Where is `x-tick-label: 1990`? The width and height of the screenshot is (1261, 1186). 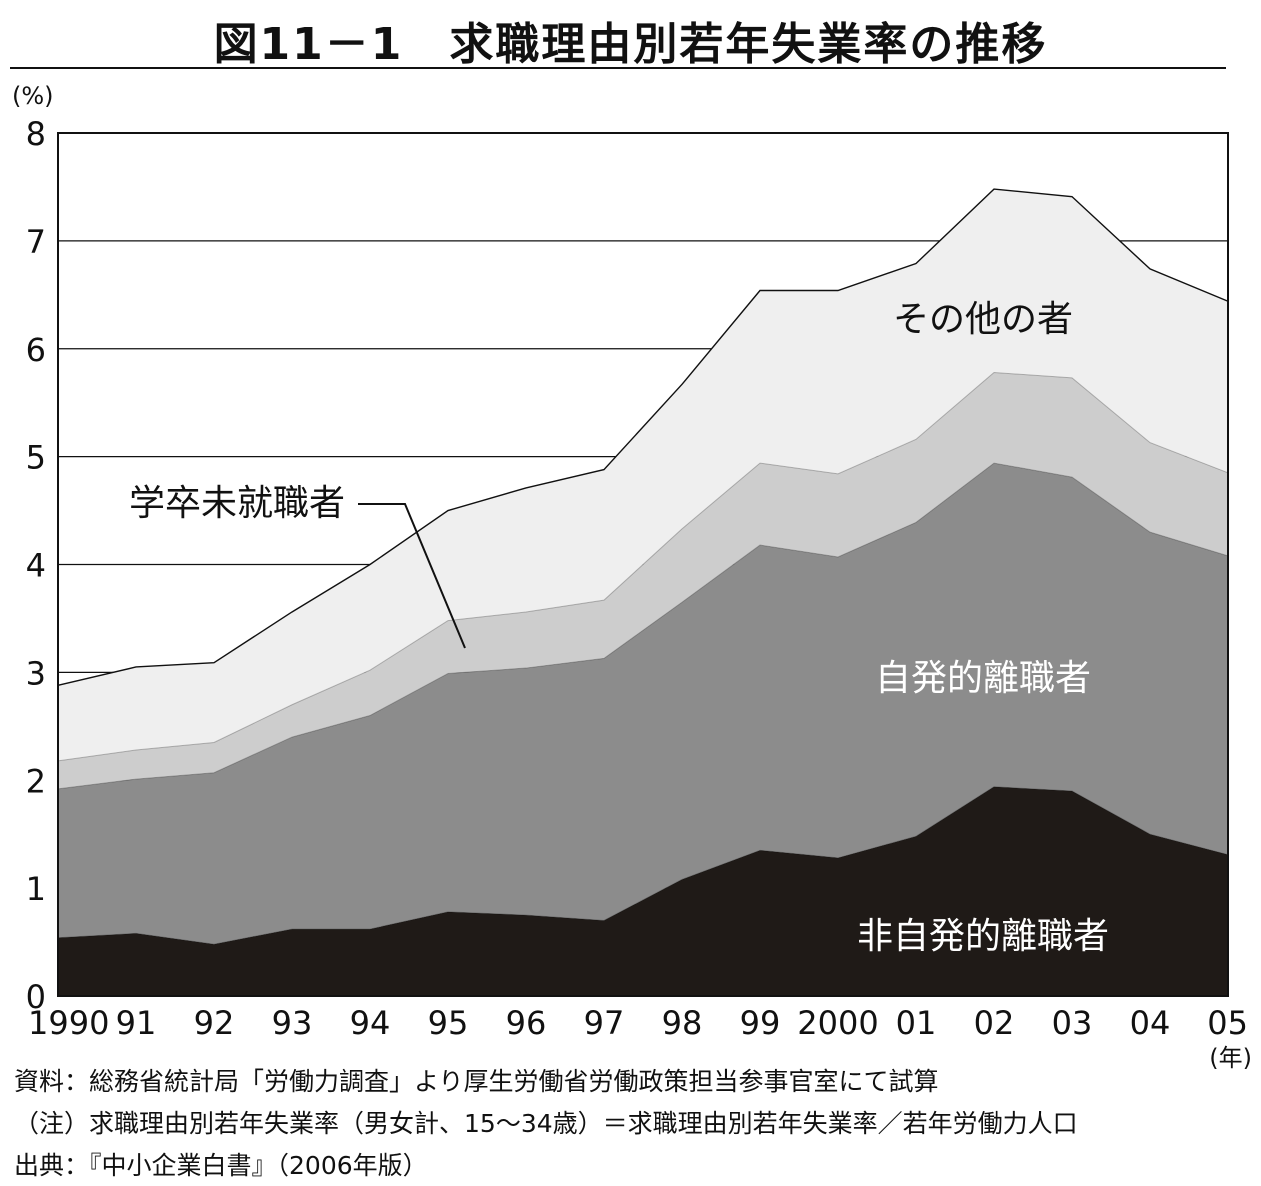 x-tick-label: 1990 is located at coordinates (68, 1023).